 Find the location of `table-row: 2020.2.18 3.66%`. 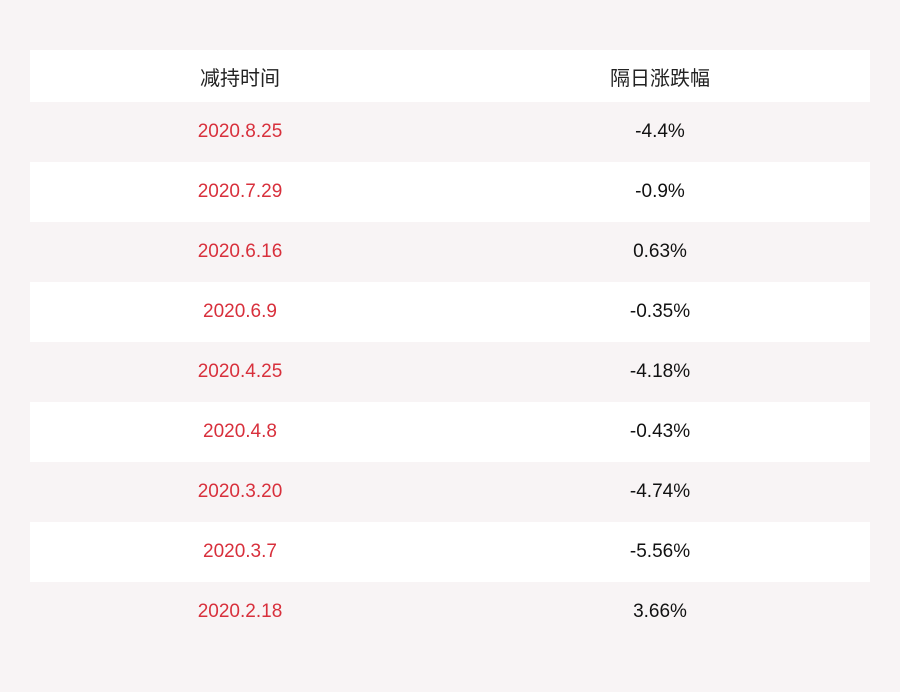

table-row: 2020.2.18 3.66% is located at coordinates (450, 612).